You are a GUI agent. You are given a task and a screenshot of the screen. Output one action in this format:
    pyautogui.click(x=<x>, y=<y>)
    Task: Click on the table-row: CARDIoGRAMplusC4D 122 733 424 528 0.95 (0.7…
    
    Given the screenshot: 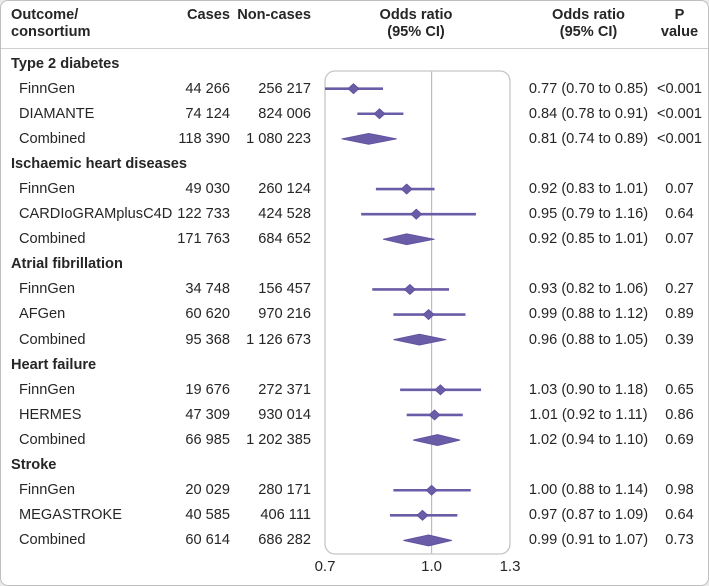 What is the action you would take?
    pyautogui.click(x=354, y=214)
    